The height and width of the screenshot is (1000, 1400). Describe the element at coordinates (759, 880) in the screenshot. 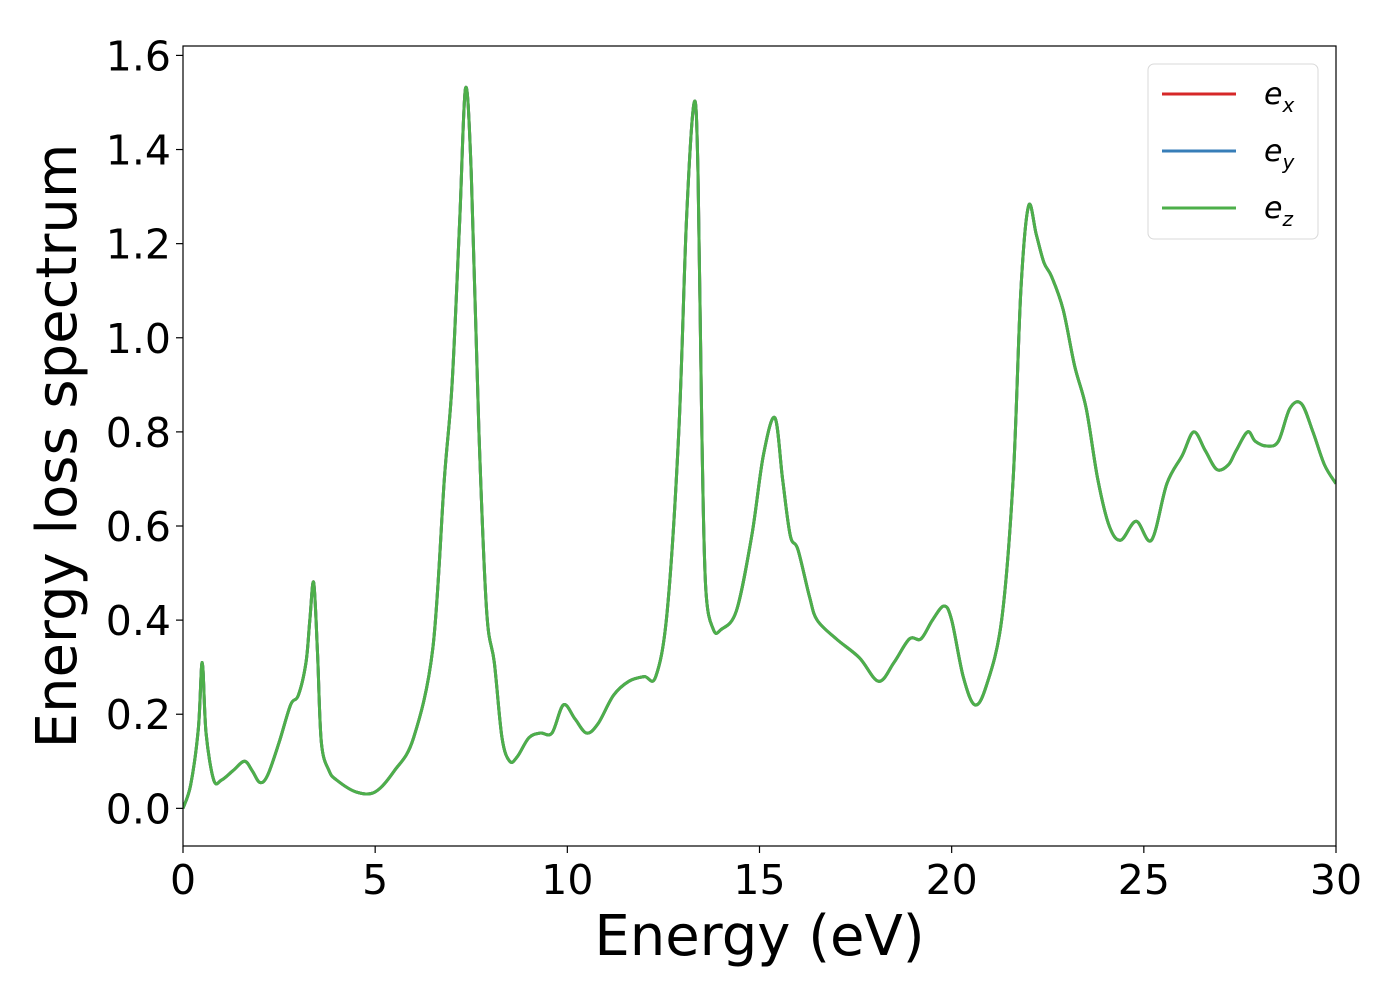

I see `x-tick-label: 15` at that location.